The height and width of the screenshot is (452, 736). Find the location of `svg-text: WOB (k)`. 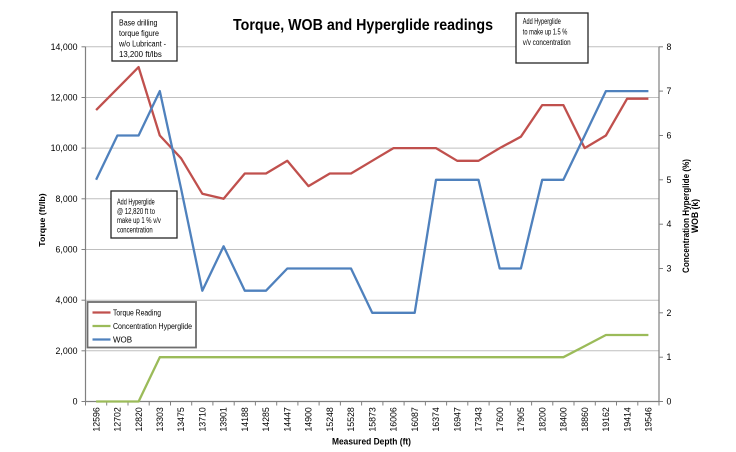

svg-text: WOB (k) is located at coordinates (695, 216).